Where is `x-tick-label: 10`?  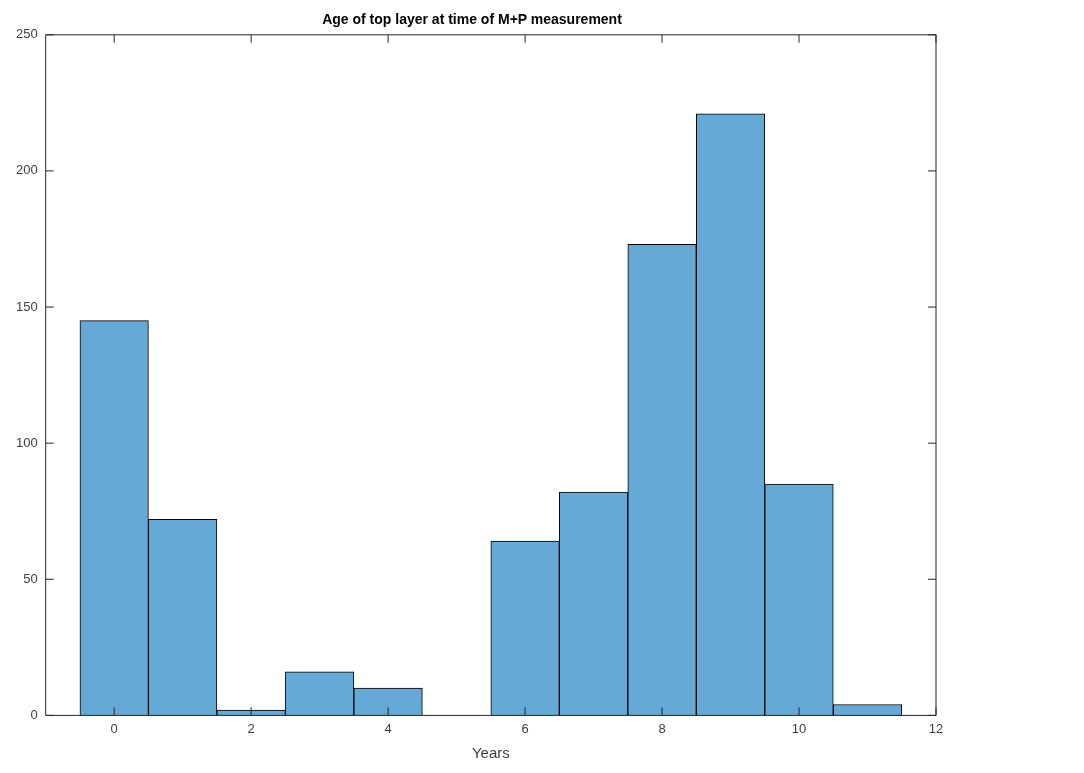
x-tick-label: 10 is located at coordinates (799, 728).